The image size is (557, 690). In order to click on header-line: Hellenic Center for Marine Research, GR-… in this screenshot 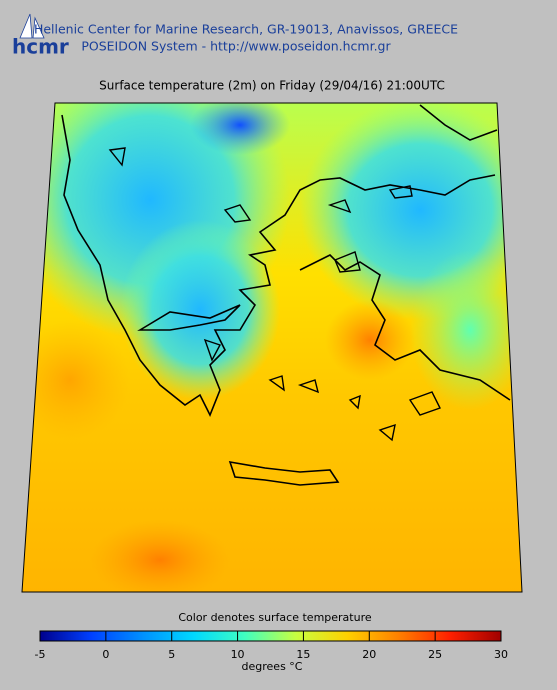, I will do `click(246, 29)`.